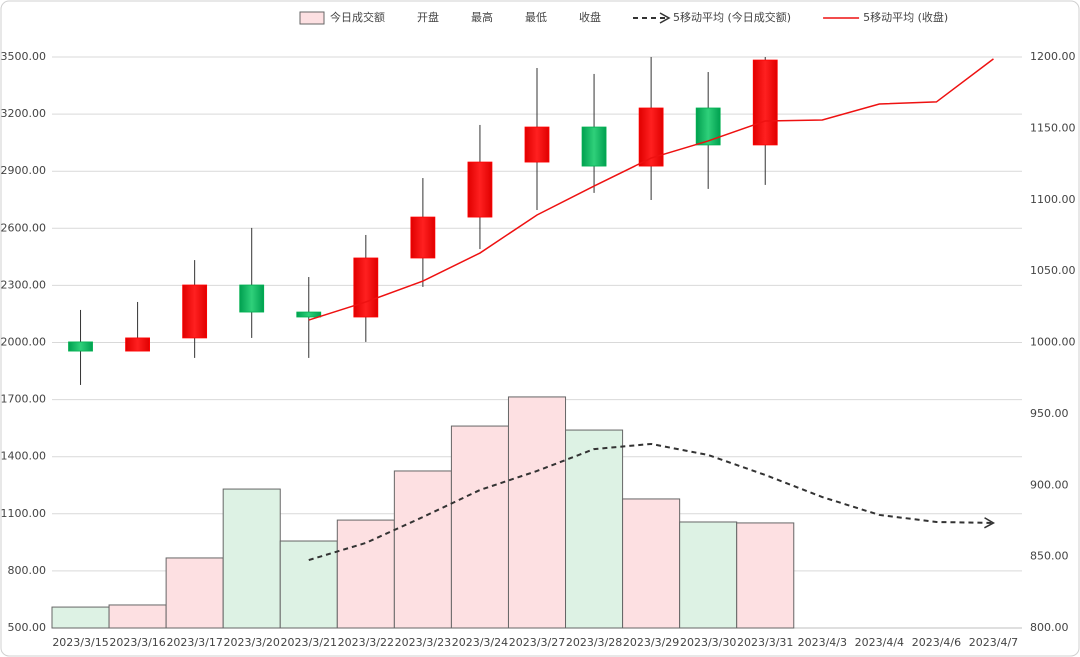 This screenshot has height=657, width=1080. Describe the element at coordinates (936, 642) in the screenshot. I see `x-tick-label: 2023/4/6` at that location.